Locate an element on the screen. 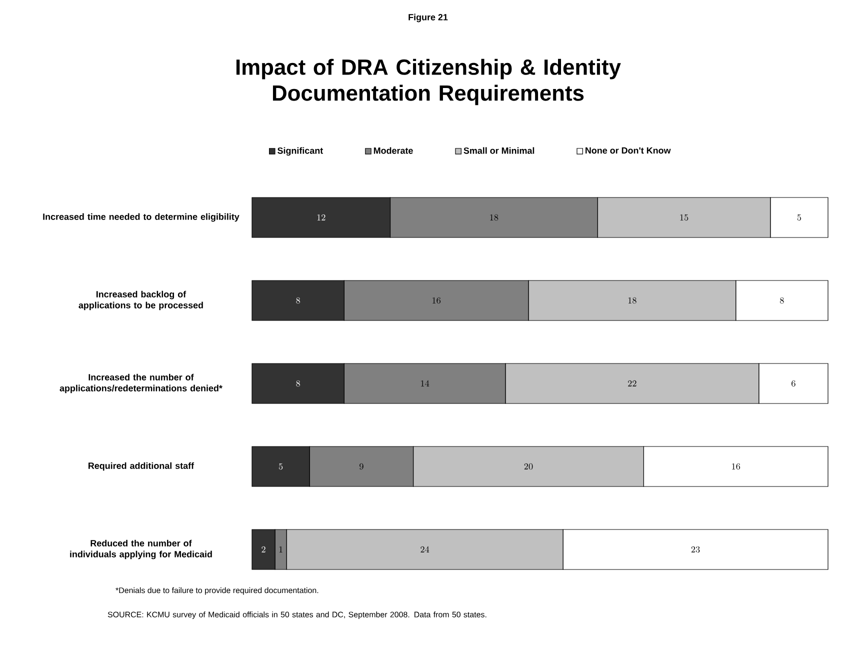 The width and height of the screenshot is (857, 652). legend-label: None or Don't Know is located at coordinates (628, 150).